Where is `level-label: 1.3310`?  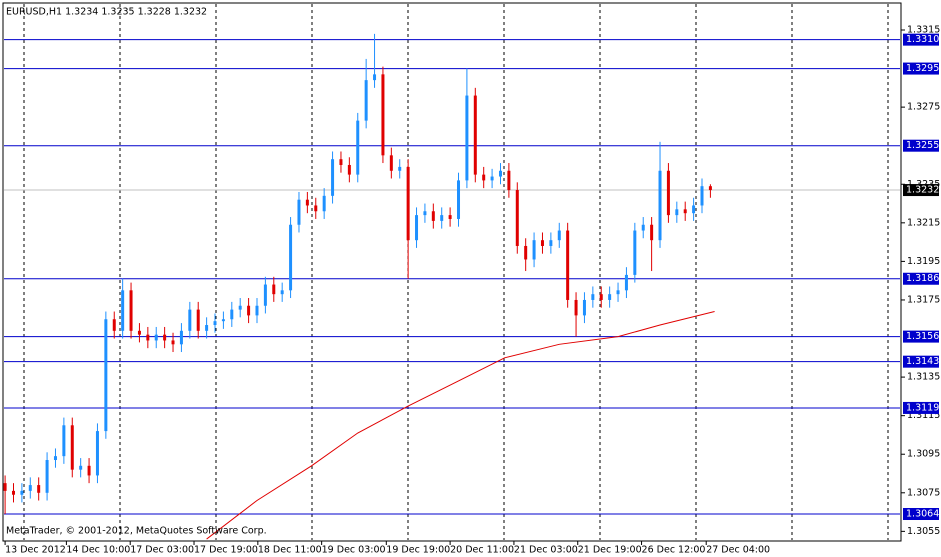
level-label: 1.3310 is located at coordinates (922, 39).